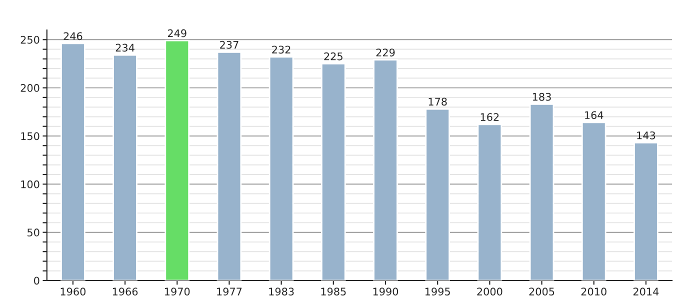  What do you see at coordinates (30, 136) in the screenshot?
I see `y-tick-label: 150` at bounding box center [30, 136].